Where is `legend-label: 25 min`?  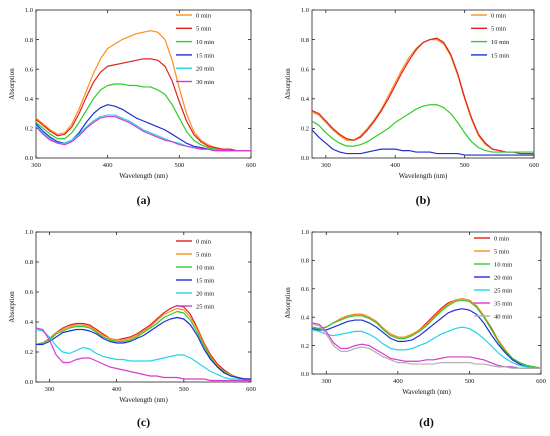
legend-label: 25 min is located at coordinates (205, 306).